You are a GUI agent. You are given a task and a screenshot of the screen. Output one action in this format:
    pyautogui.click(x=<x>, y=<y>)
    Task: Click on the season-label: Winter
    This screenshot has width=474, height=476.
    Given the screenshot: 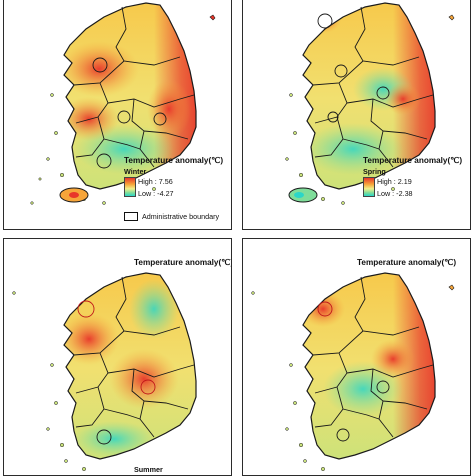 What is the action you would take?
    pyautogui.click(x=135, y=171)
    